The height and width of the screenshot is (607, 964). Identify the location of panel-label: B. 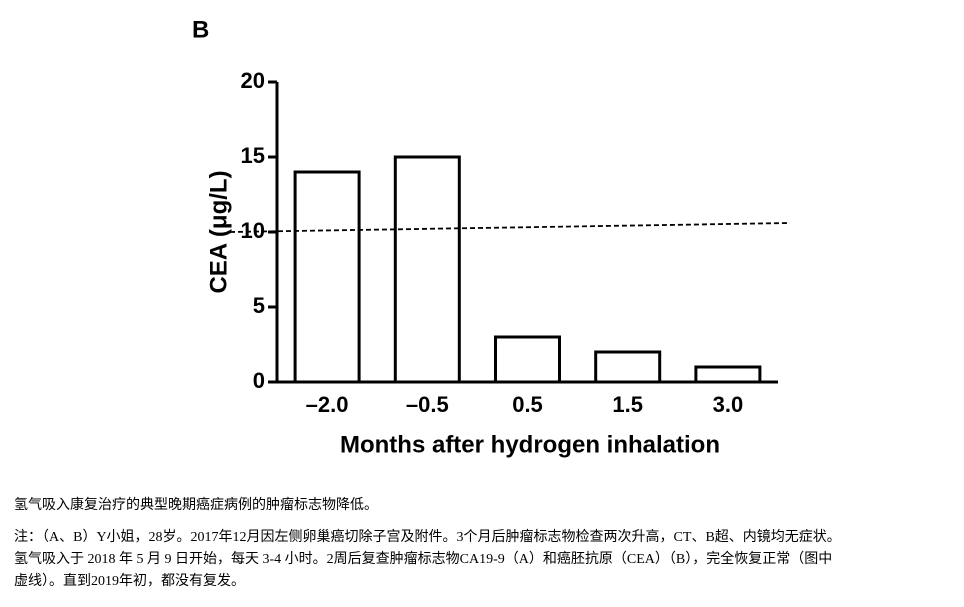
(200, 29).